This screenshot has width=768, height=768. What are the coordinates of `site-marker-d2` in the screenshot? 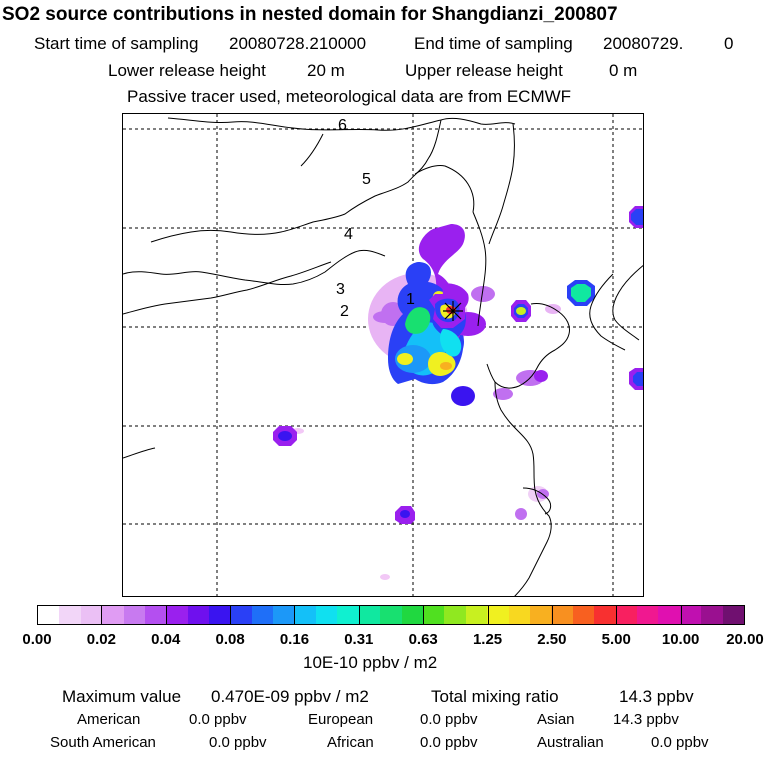 It's located at (453, 311).